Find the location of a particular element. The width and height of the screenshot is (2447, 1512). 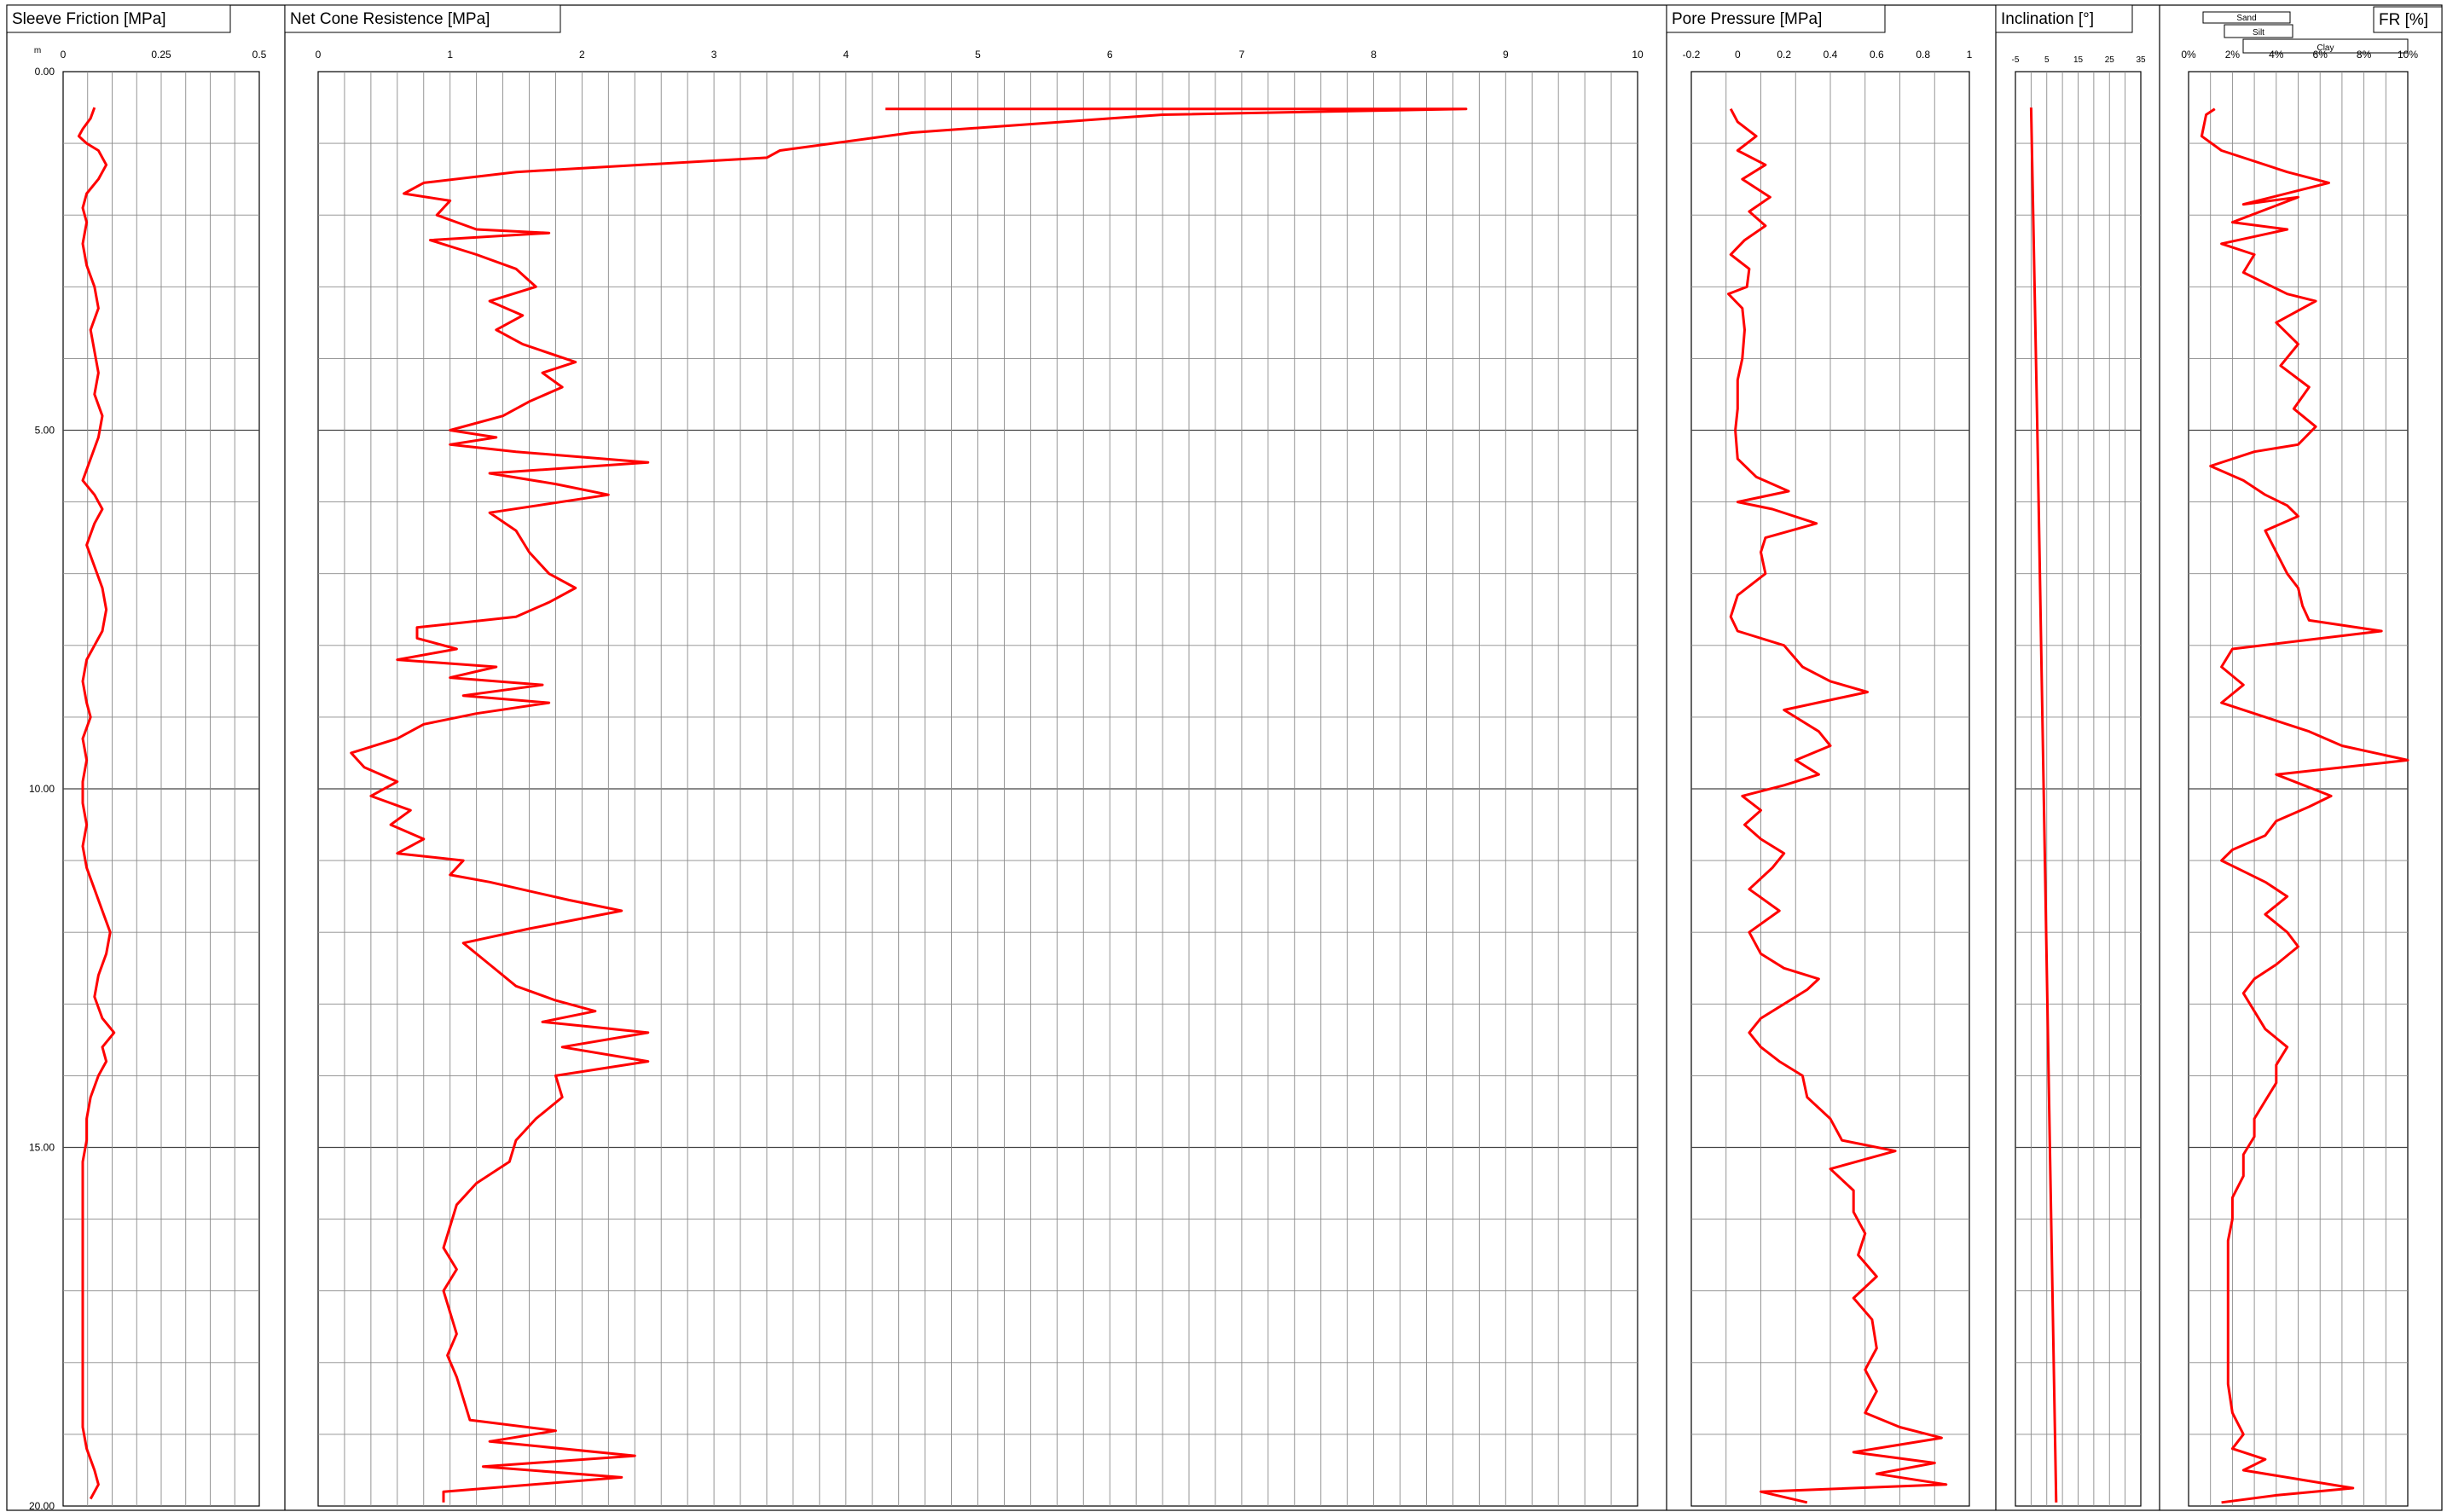

x-tick-label: 2% is located at coordinates (2233, 55).